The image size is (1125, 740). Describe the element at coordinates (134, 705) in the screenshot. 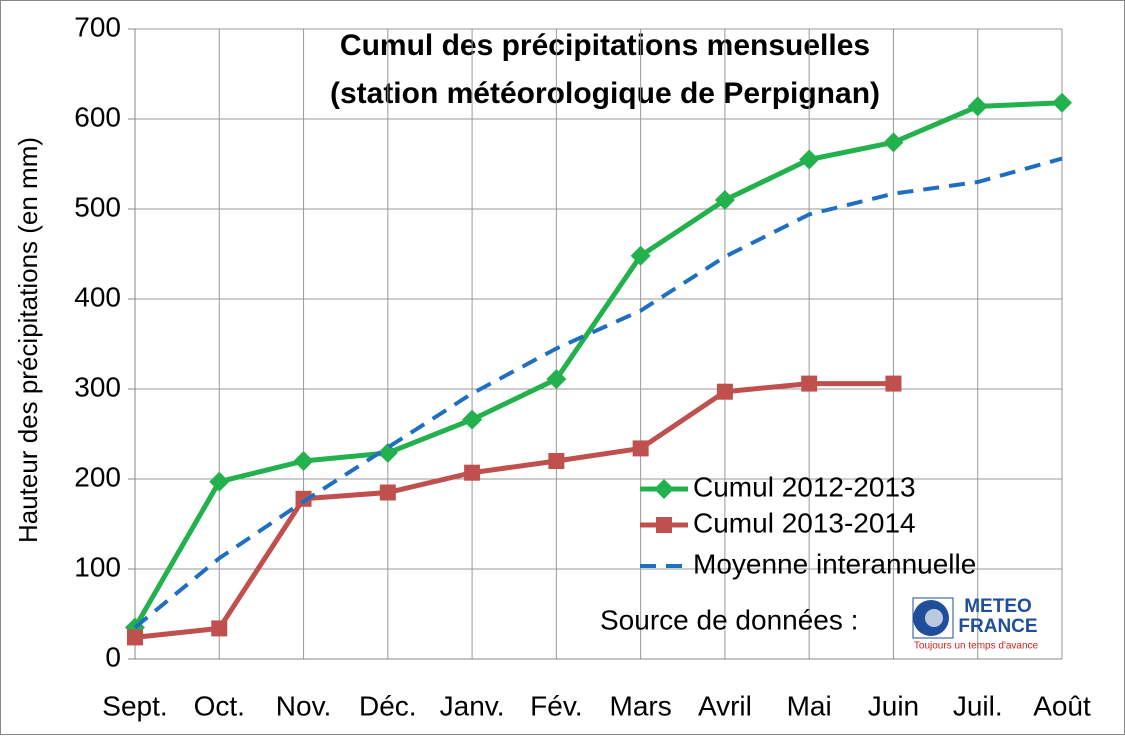

I see `x-tick-label: Sept.` at that location.